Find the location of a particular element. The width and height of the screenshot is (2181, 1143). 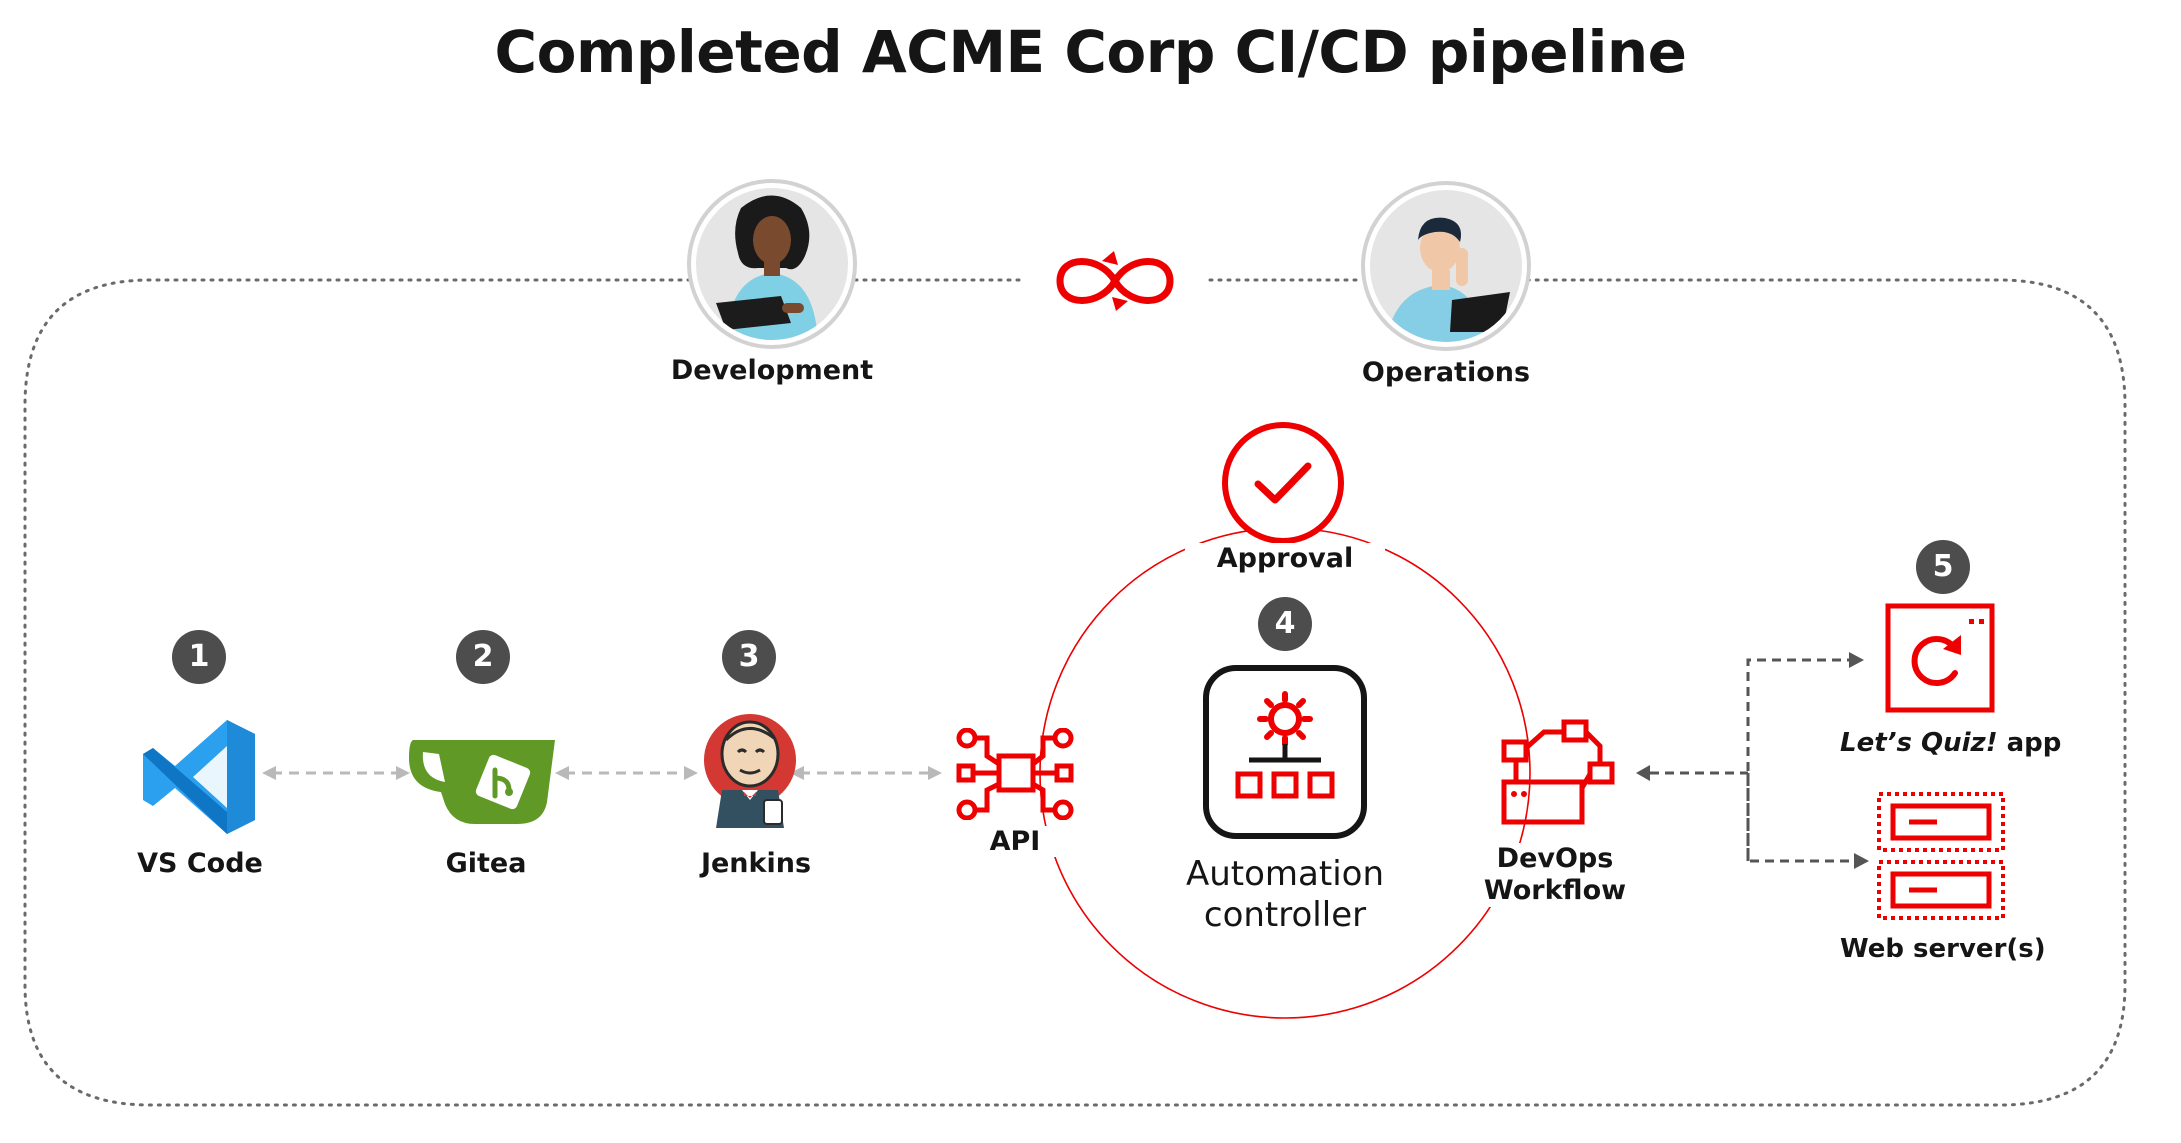

controller-label: Automation controller is located at coordinates (1285, 895).